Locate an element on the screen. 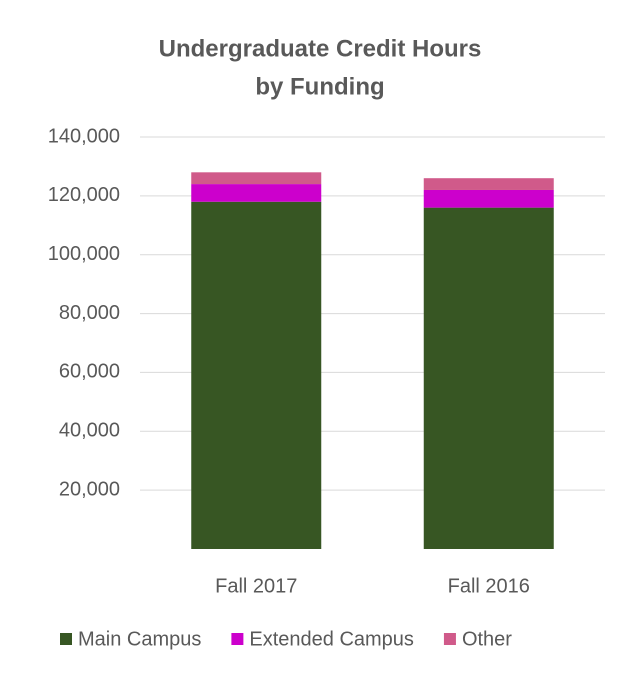  legend-label: Extended Campus is located at coordinates (331, 639).